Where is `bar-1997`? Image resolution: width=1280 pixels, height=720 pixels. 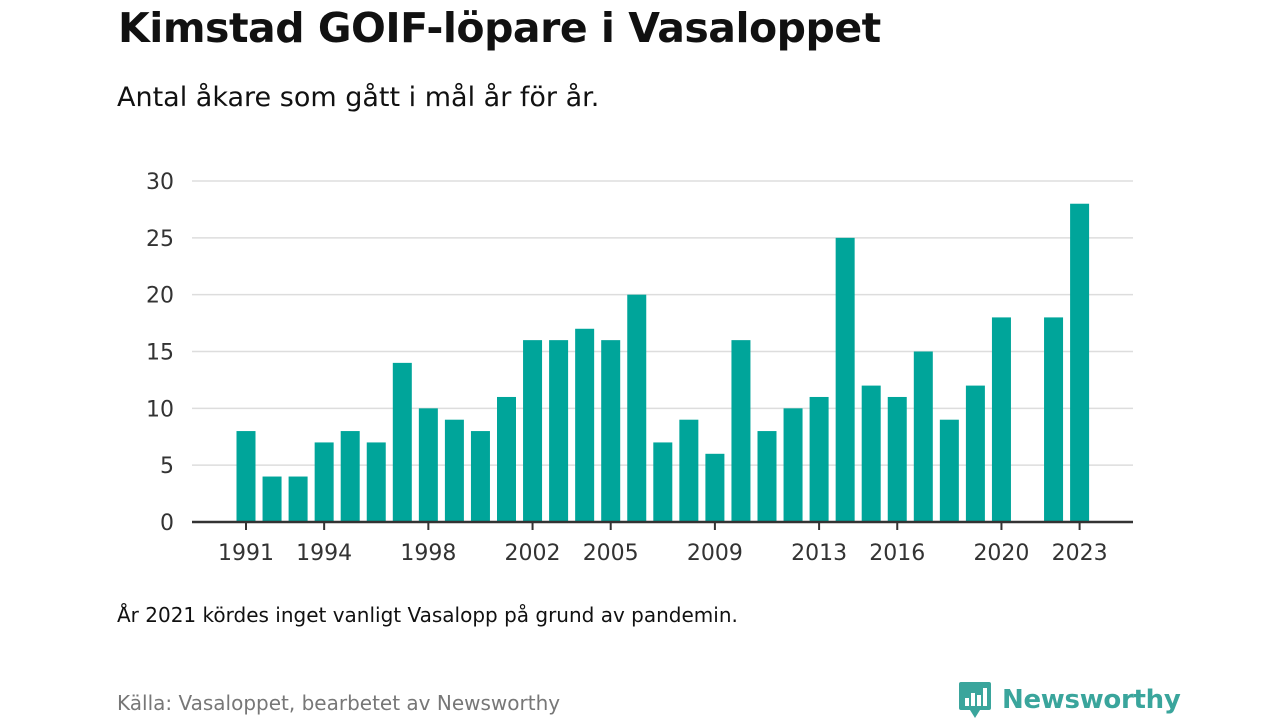 bar-1997 is located at coordinates (402, 442).